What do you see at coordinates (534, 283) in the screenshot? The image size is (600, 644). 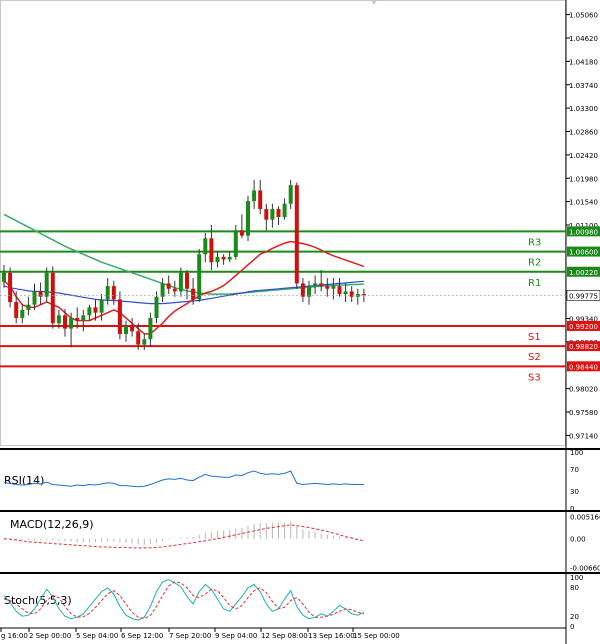 I see `resistance-name-label: R1` at bounding box center [534, 283].